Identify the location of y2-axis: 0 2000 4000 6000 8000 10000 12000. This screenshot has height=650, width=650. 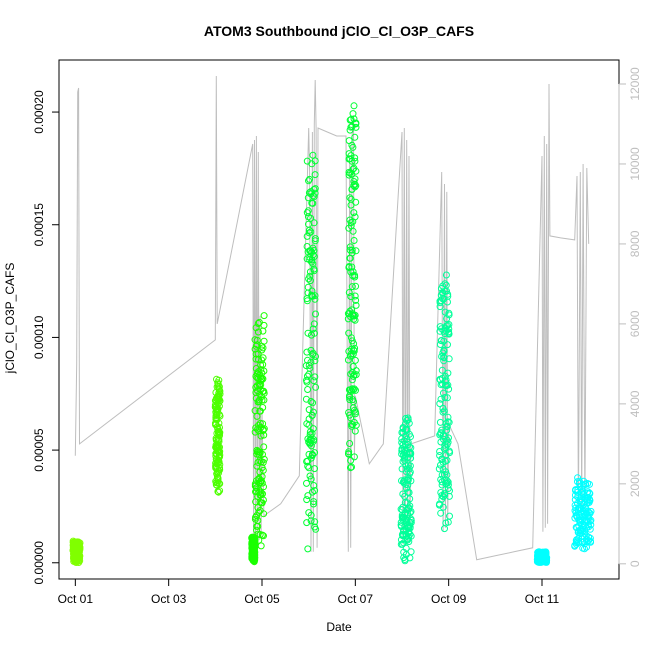
(630, 317).